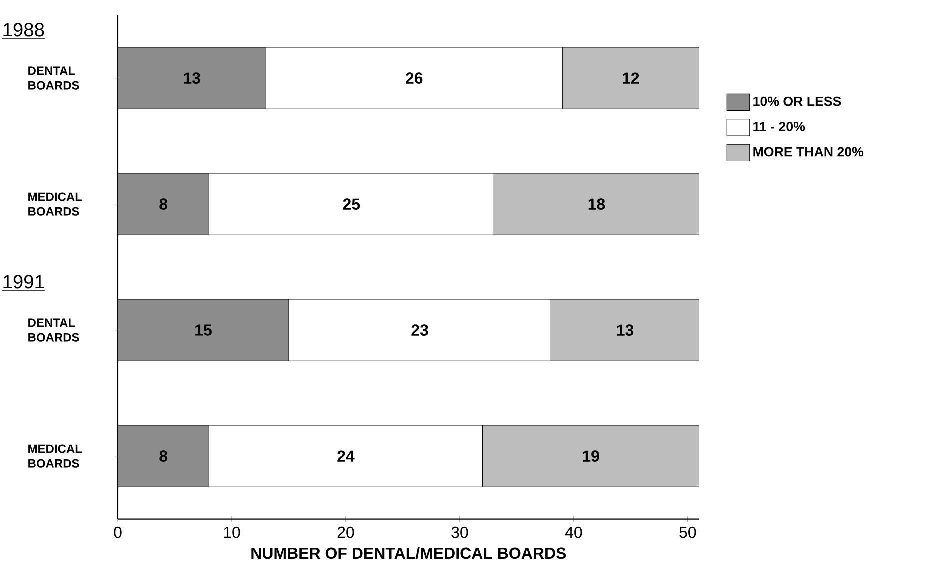 This screenshot has width=950, height=574. What do you see at coordinates (460, 532) in the screenshot?
I see `x-tick-label: 30` at bounding box center [460, 532].